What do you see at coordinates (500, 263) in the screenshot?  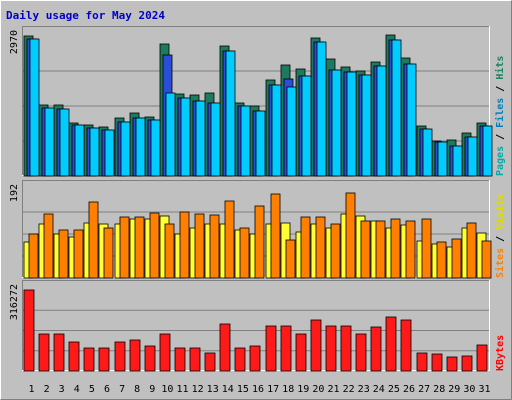 I see `series-label-part: Sites` at bounding box center [500, 263].